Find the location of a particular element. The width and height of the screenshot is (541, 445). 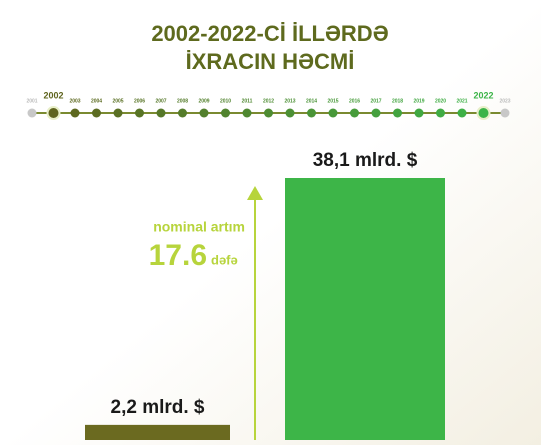

timeline-year: 2015 is located at coordinates (332, 101).